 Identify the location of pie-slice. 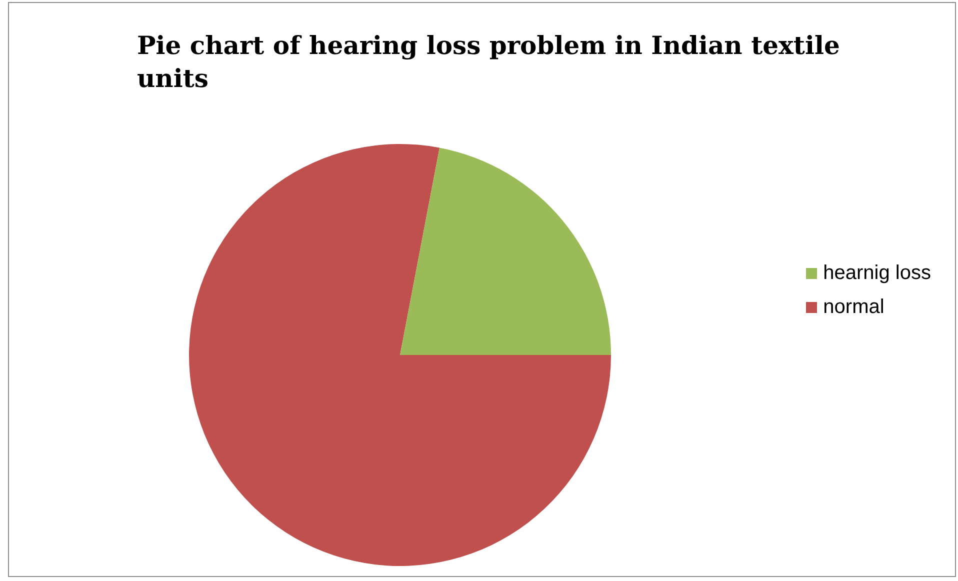
(505, 251).